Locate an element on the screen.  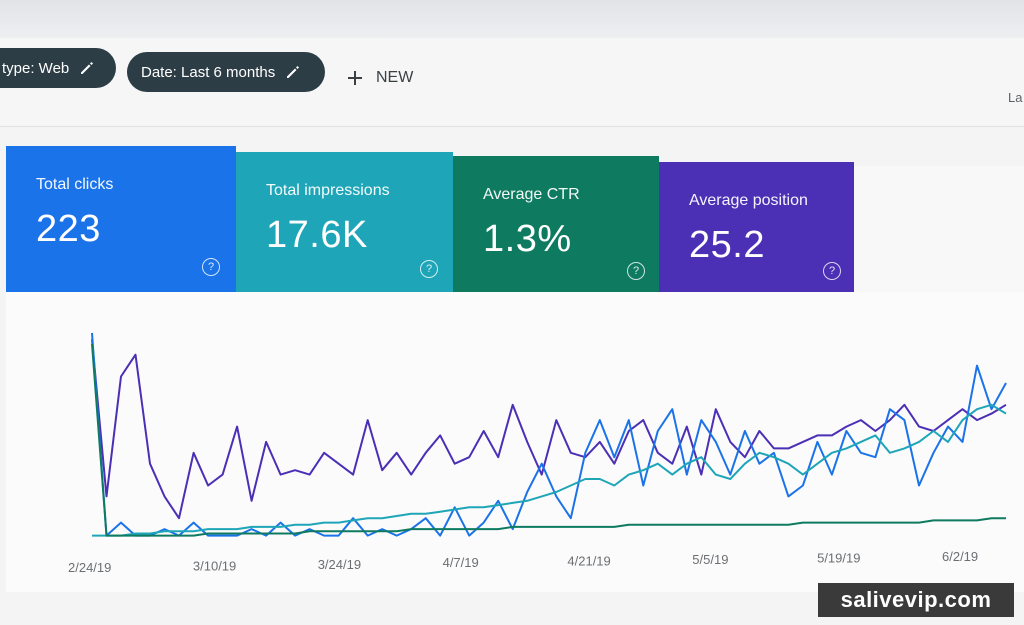
metrics-row-spacer is located at coordinates (939, 231).